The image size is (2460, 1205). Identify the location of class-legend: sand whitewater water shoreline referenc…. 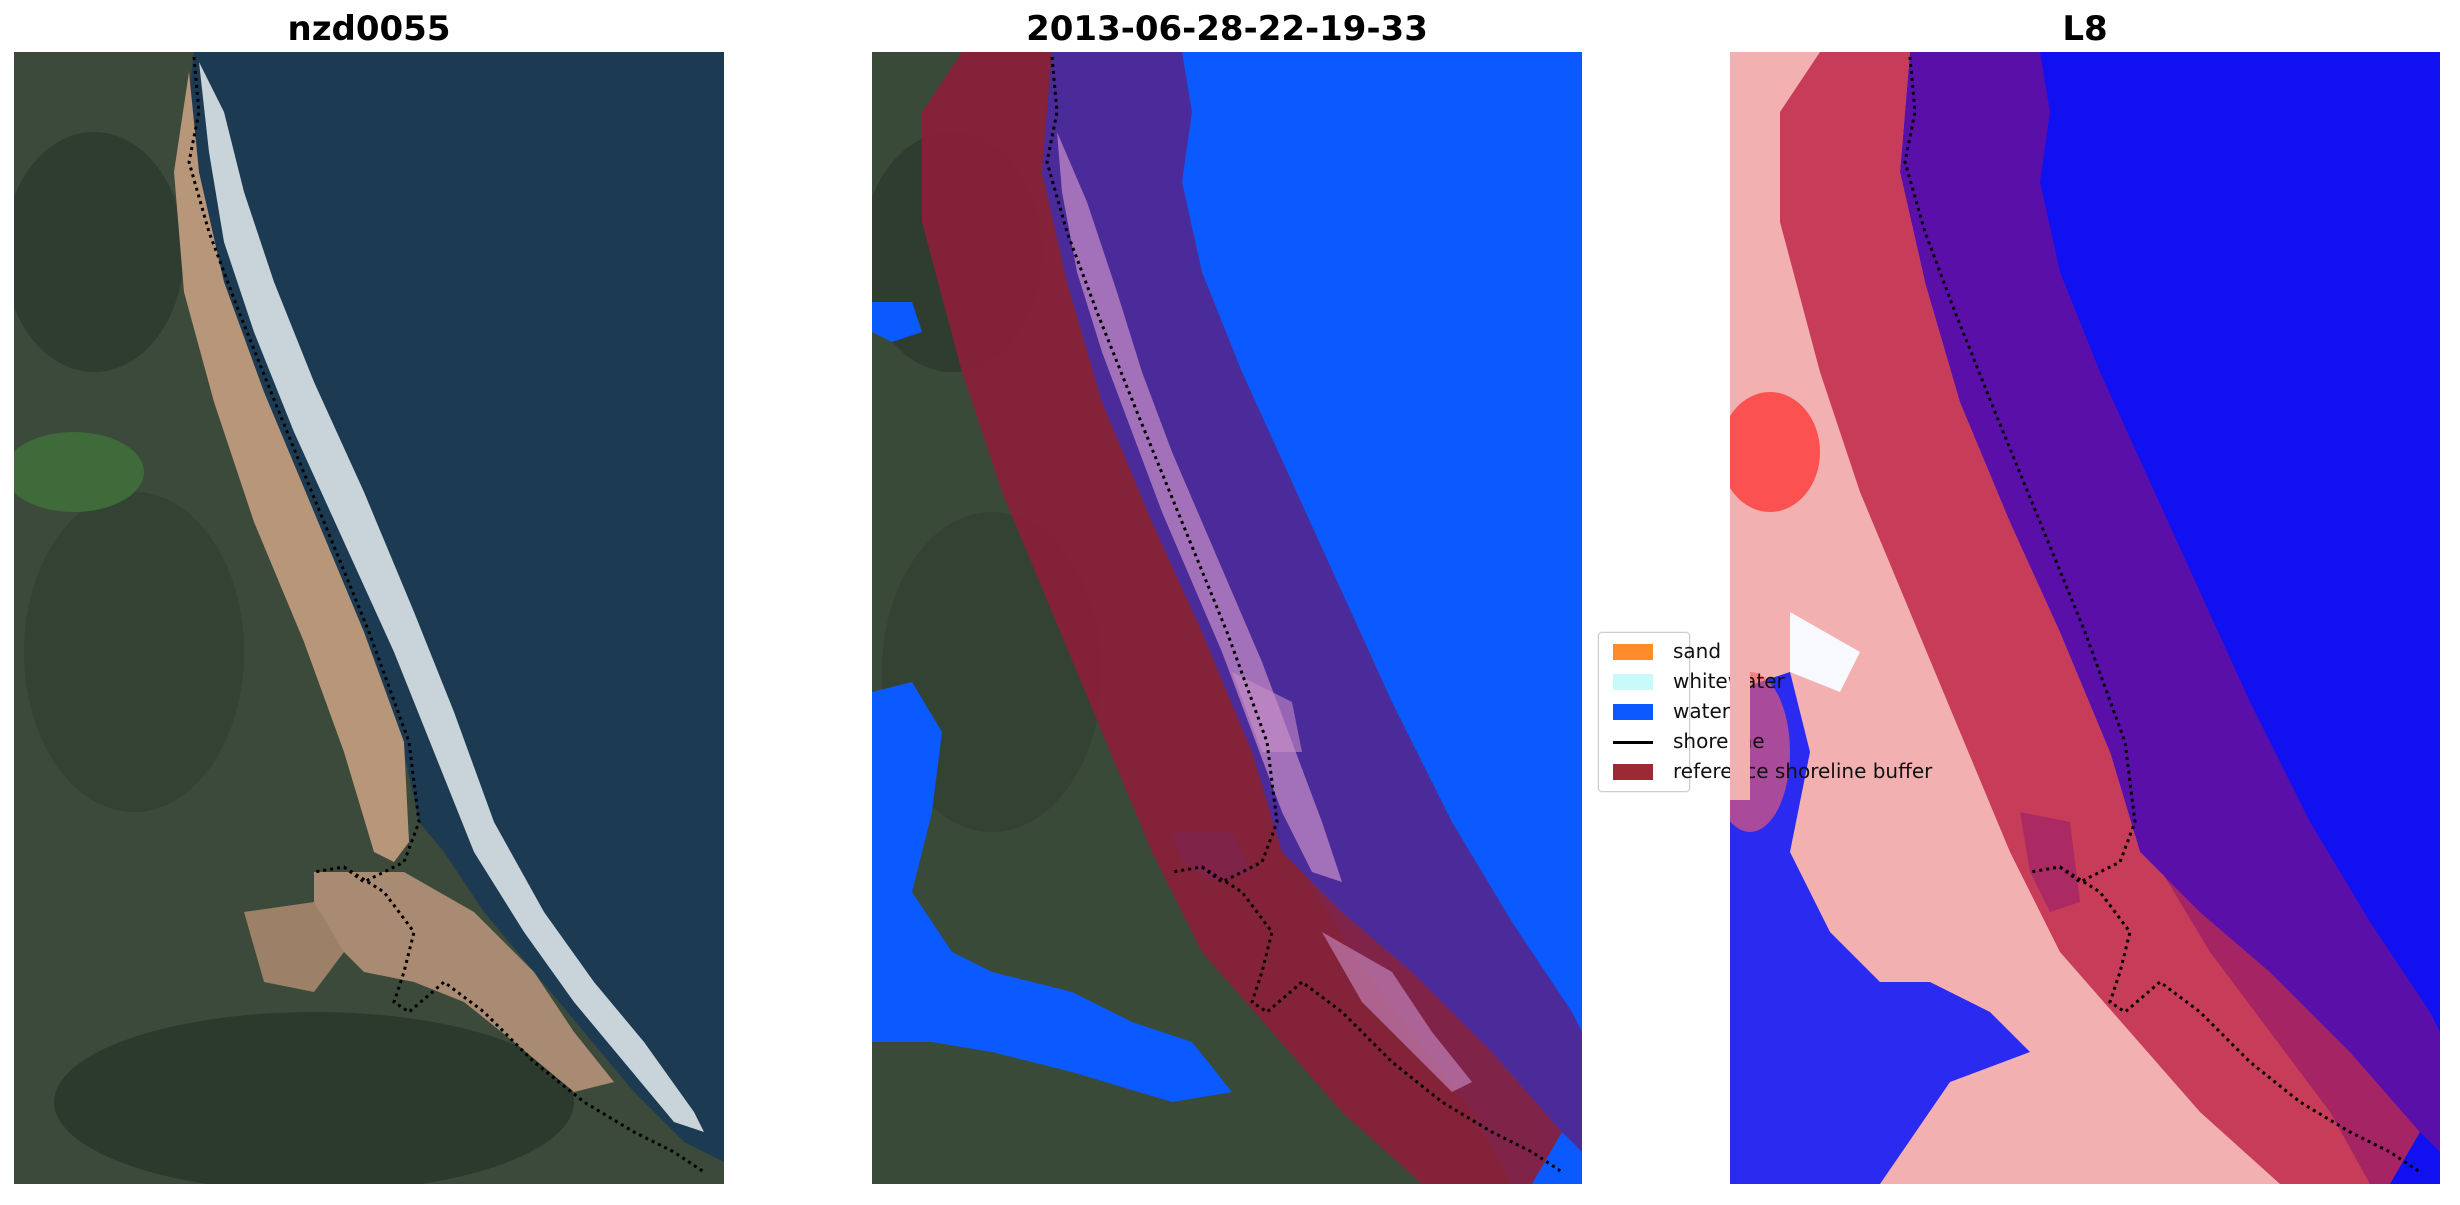
(1765, 712).